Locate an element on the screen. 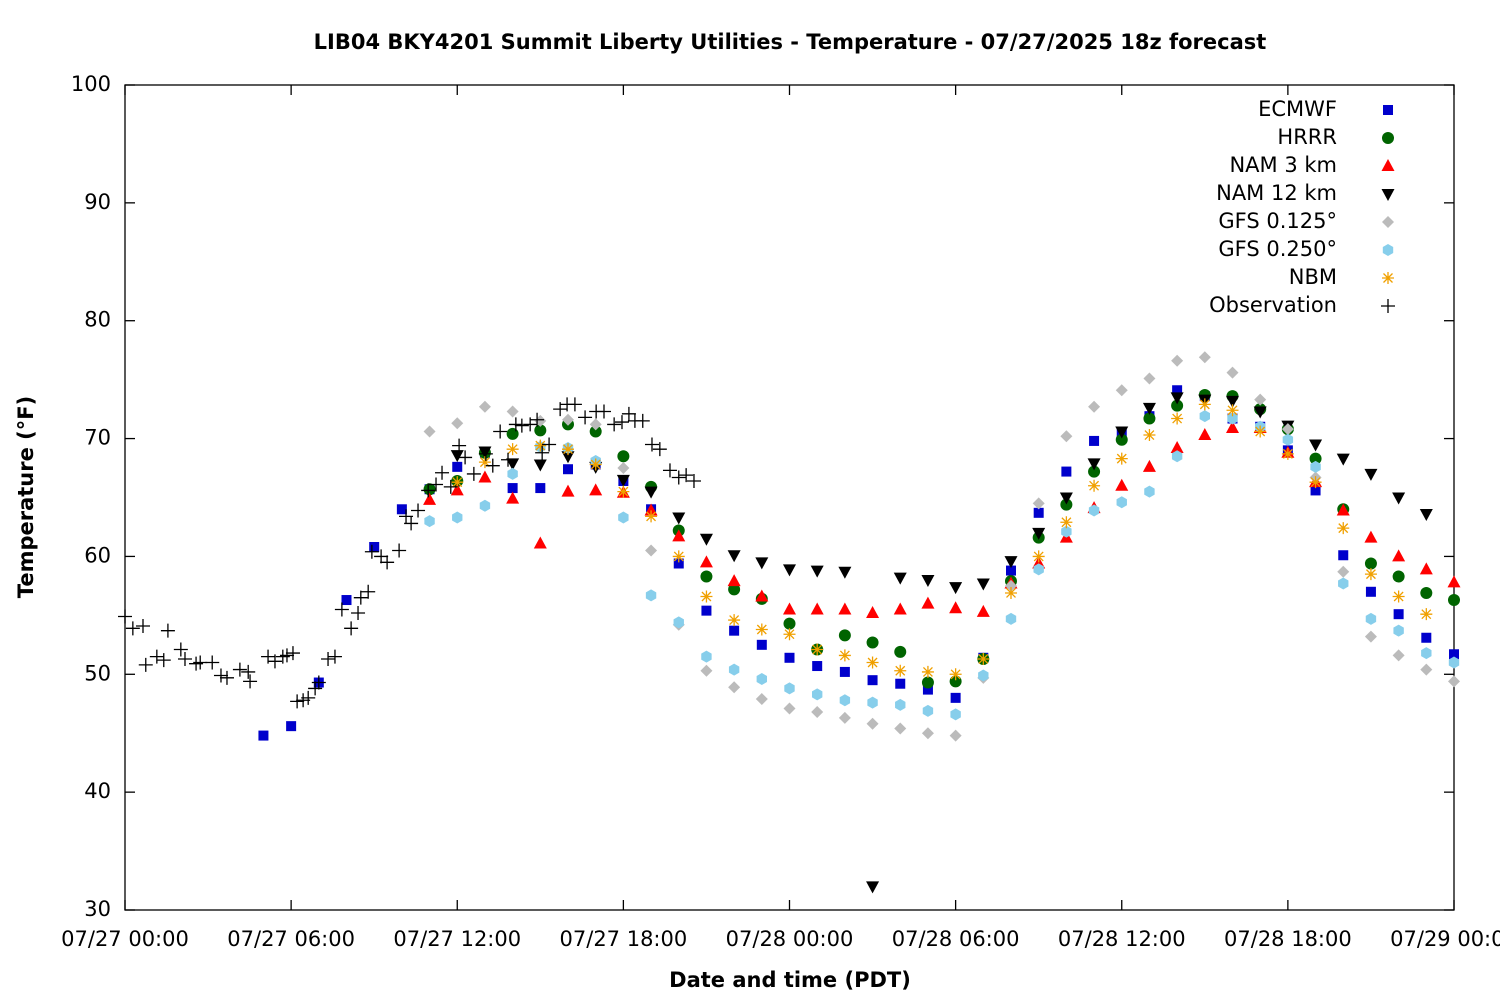  x-axis-label: Date and time (PDT) is located at coordinates (790, 980).